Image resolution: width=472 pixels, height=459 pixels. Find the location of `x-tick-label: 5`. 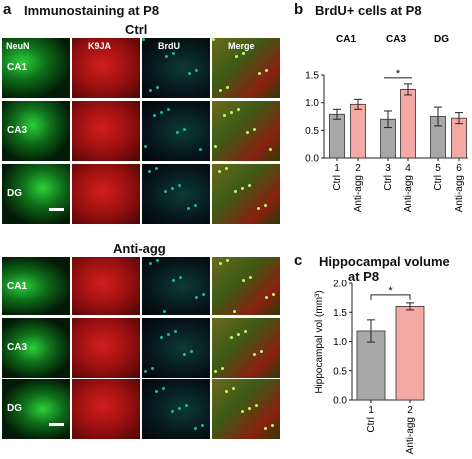

x-tick-label: 5 is located at coordinates (438, 168).